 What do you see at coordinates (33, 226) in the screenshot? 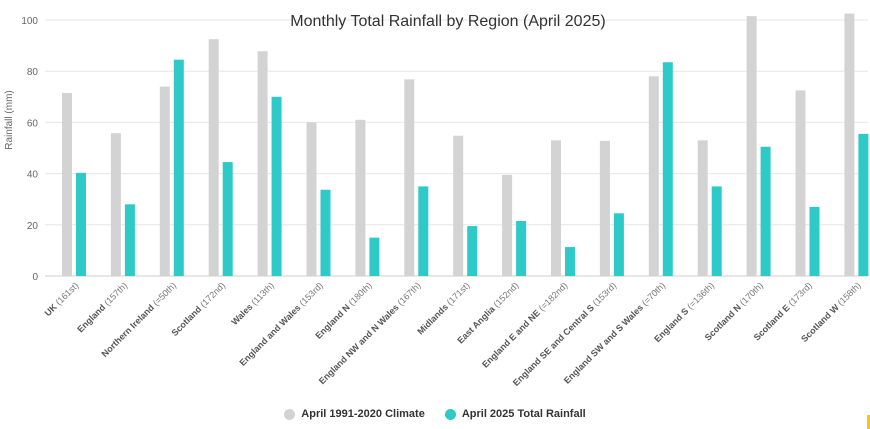
I see `y-tick-label: 20` at bounding box center [33, 226].